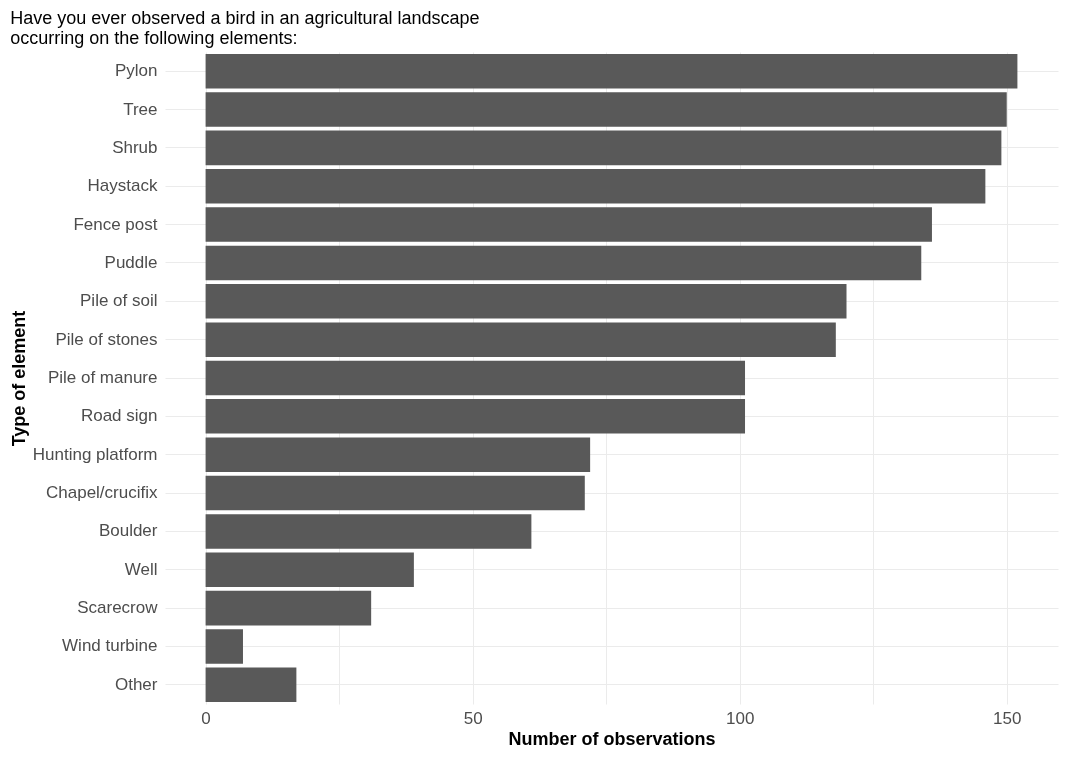  I want to click on y-tick-label: Chapel/crucifix, so click(102, 493).